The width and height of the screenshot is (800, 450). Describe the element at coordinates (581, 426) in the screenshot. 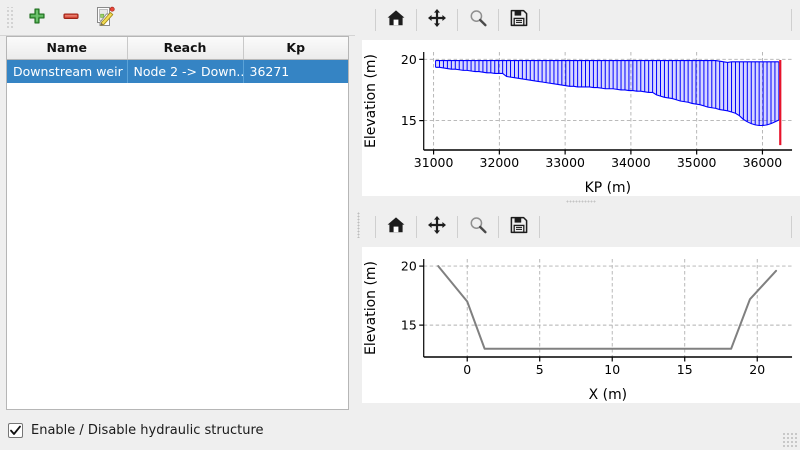

I see `panel-filler` at that location.